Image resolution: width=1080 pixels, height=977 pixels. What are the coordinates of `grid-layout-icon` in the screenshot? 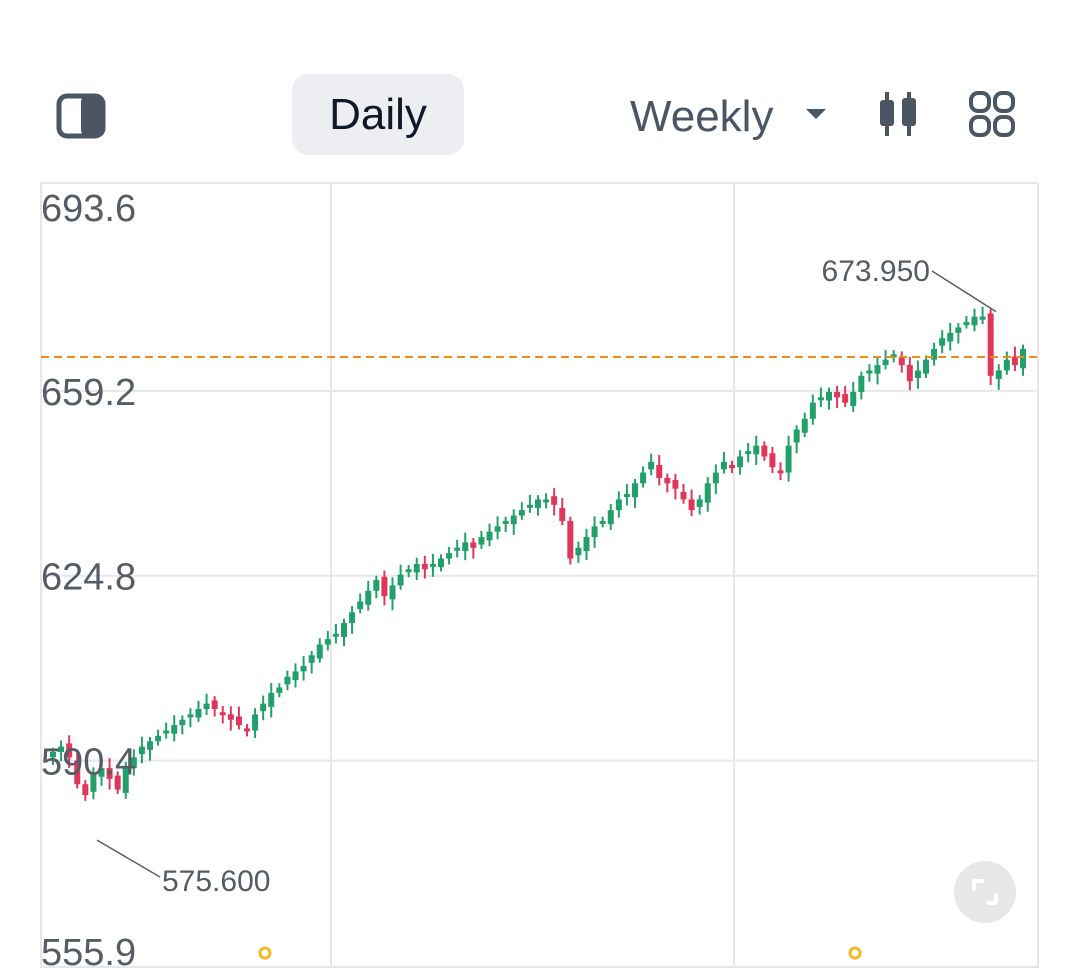 It's located at (992, 114).